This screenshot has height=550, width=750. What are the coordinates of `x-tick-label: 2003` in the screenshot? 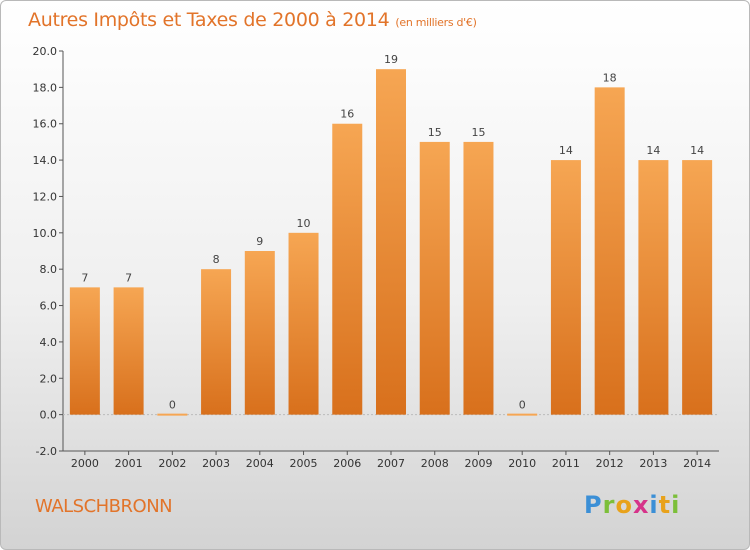 It's located at (216, 463).